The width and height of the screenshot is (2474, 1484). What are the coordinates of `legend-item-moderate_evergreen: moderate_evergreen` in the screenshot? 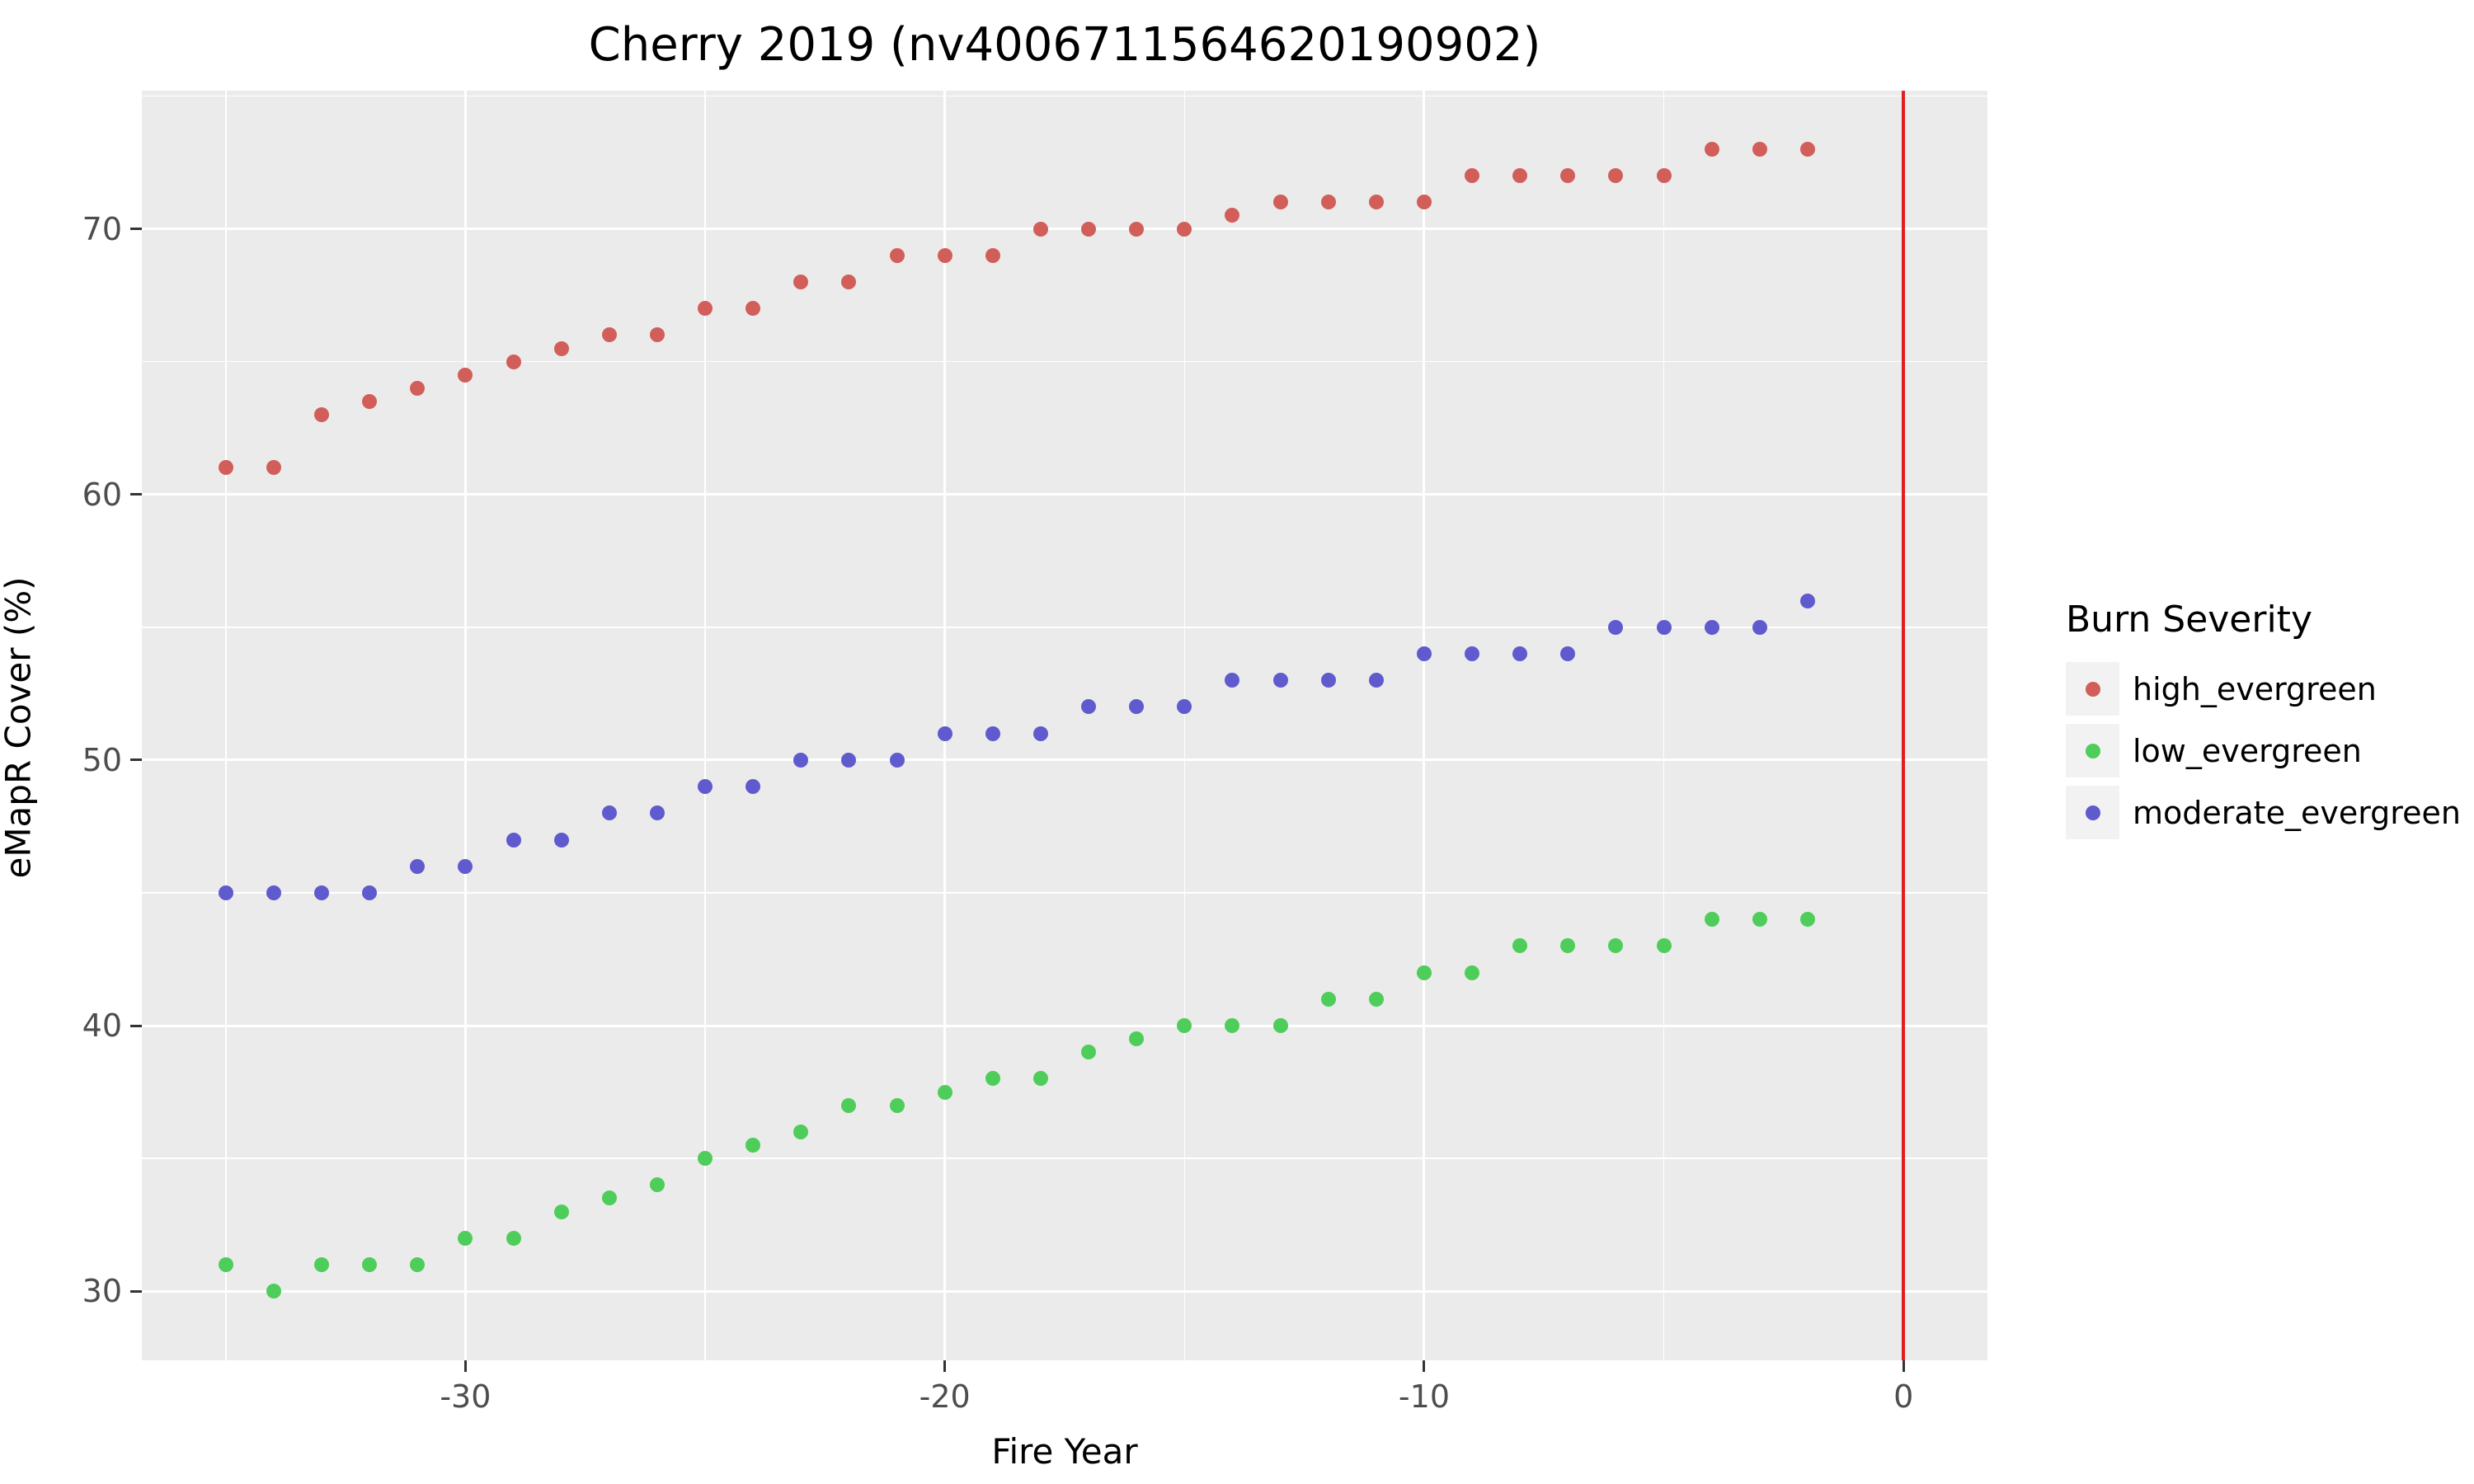 It's located at (2263, 812).